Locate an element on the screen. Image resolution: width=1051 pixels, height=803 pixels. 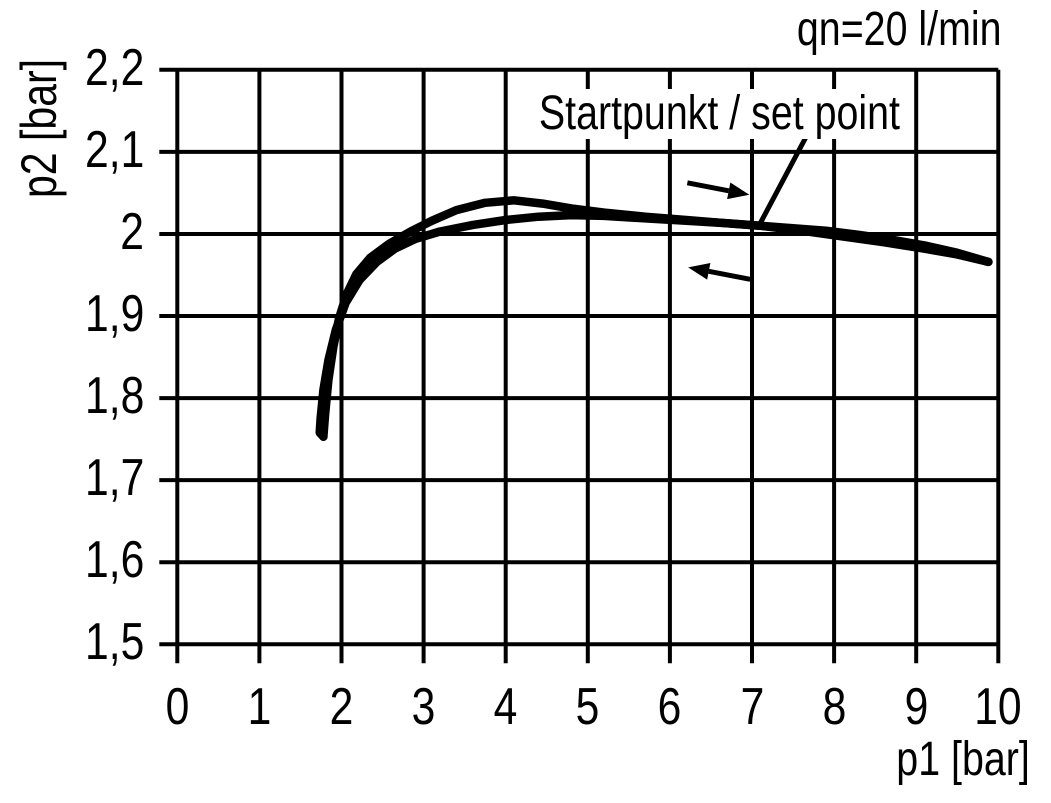
y-tick-label-text: 1,6 is located at coordinates (114, 560).